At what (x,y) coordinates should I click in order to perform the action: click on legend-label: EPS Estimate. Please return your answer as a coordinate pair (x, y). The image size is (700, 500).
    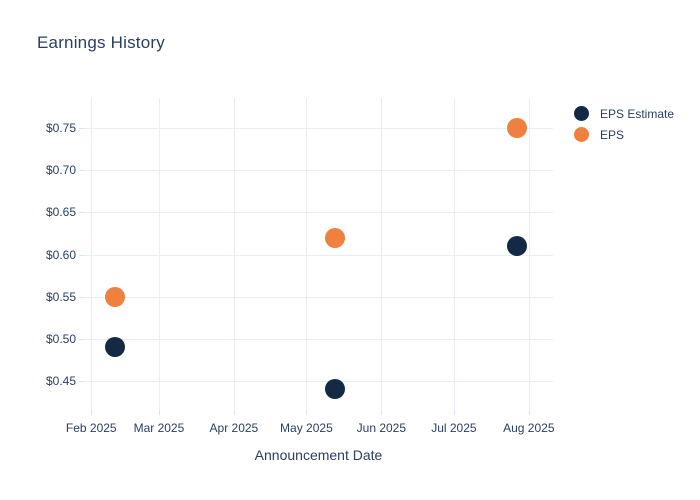
    Looking at the image, I should click on (637, 113).